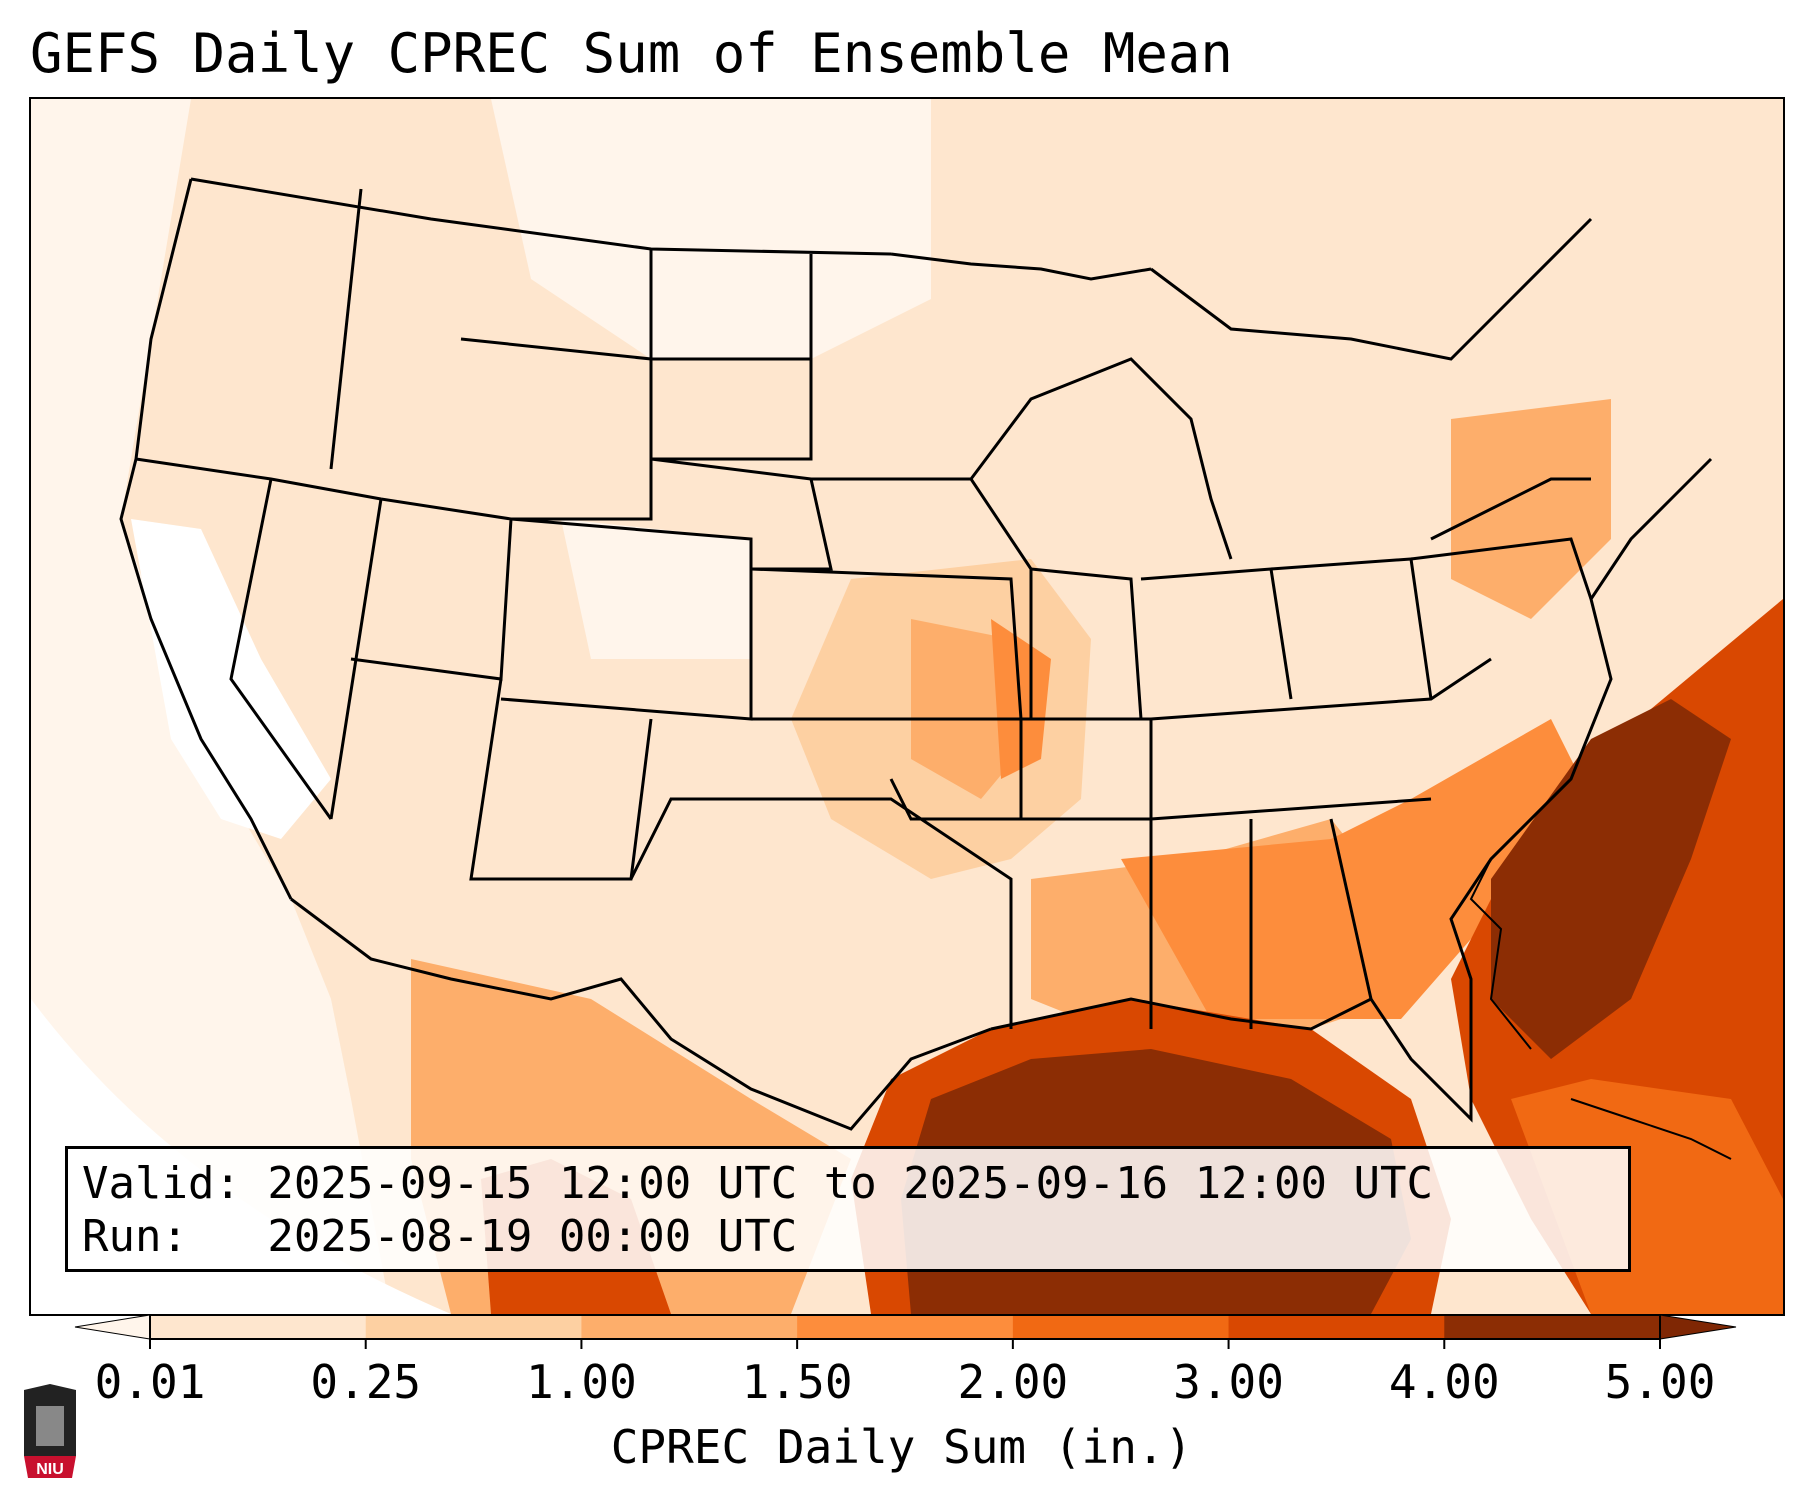 The width and height of the screenshot is (1803, 1500). Describe the element at coordinates (440, 1236) in the screenshot. I see `run-time-line: Run: 2025-08-19 00:00 UTC` at that location.